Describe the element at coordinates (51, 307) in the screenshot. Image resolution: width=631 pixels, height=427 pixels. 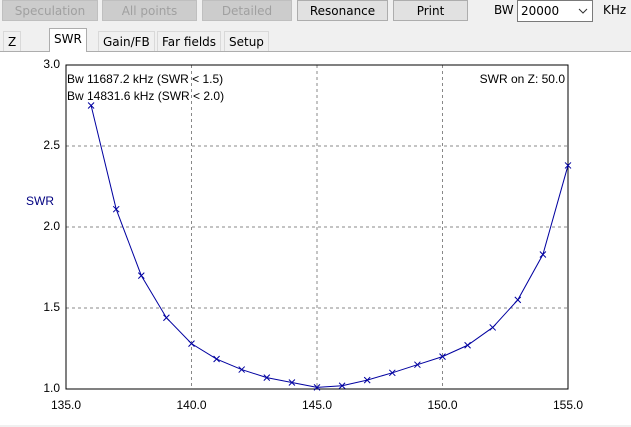
I see `y-tick-label: 1.5` at that location.